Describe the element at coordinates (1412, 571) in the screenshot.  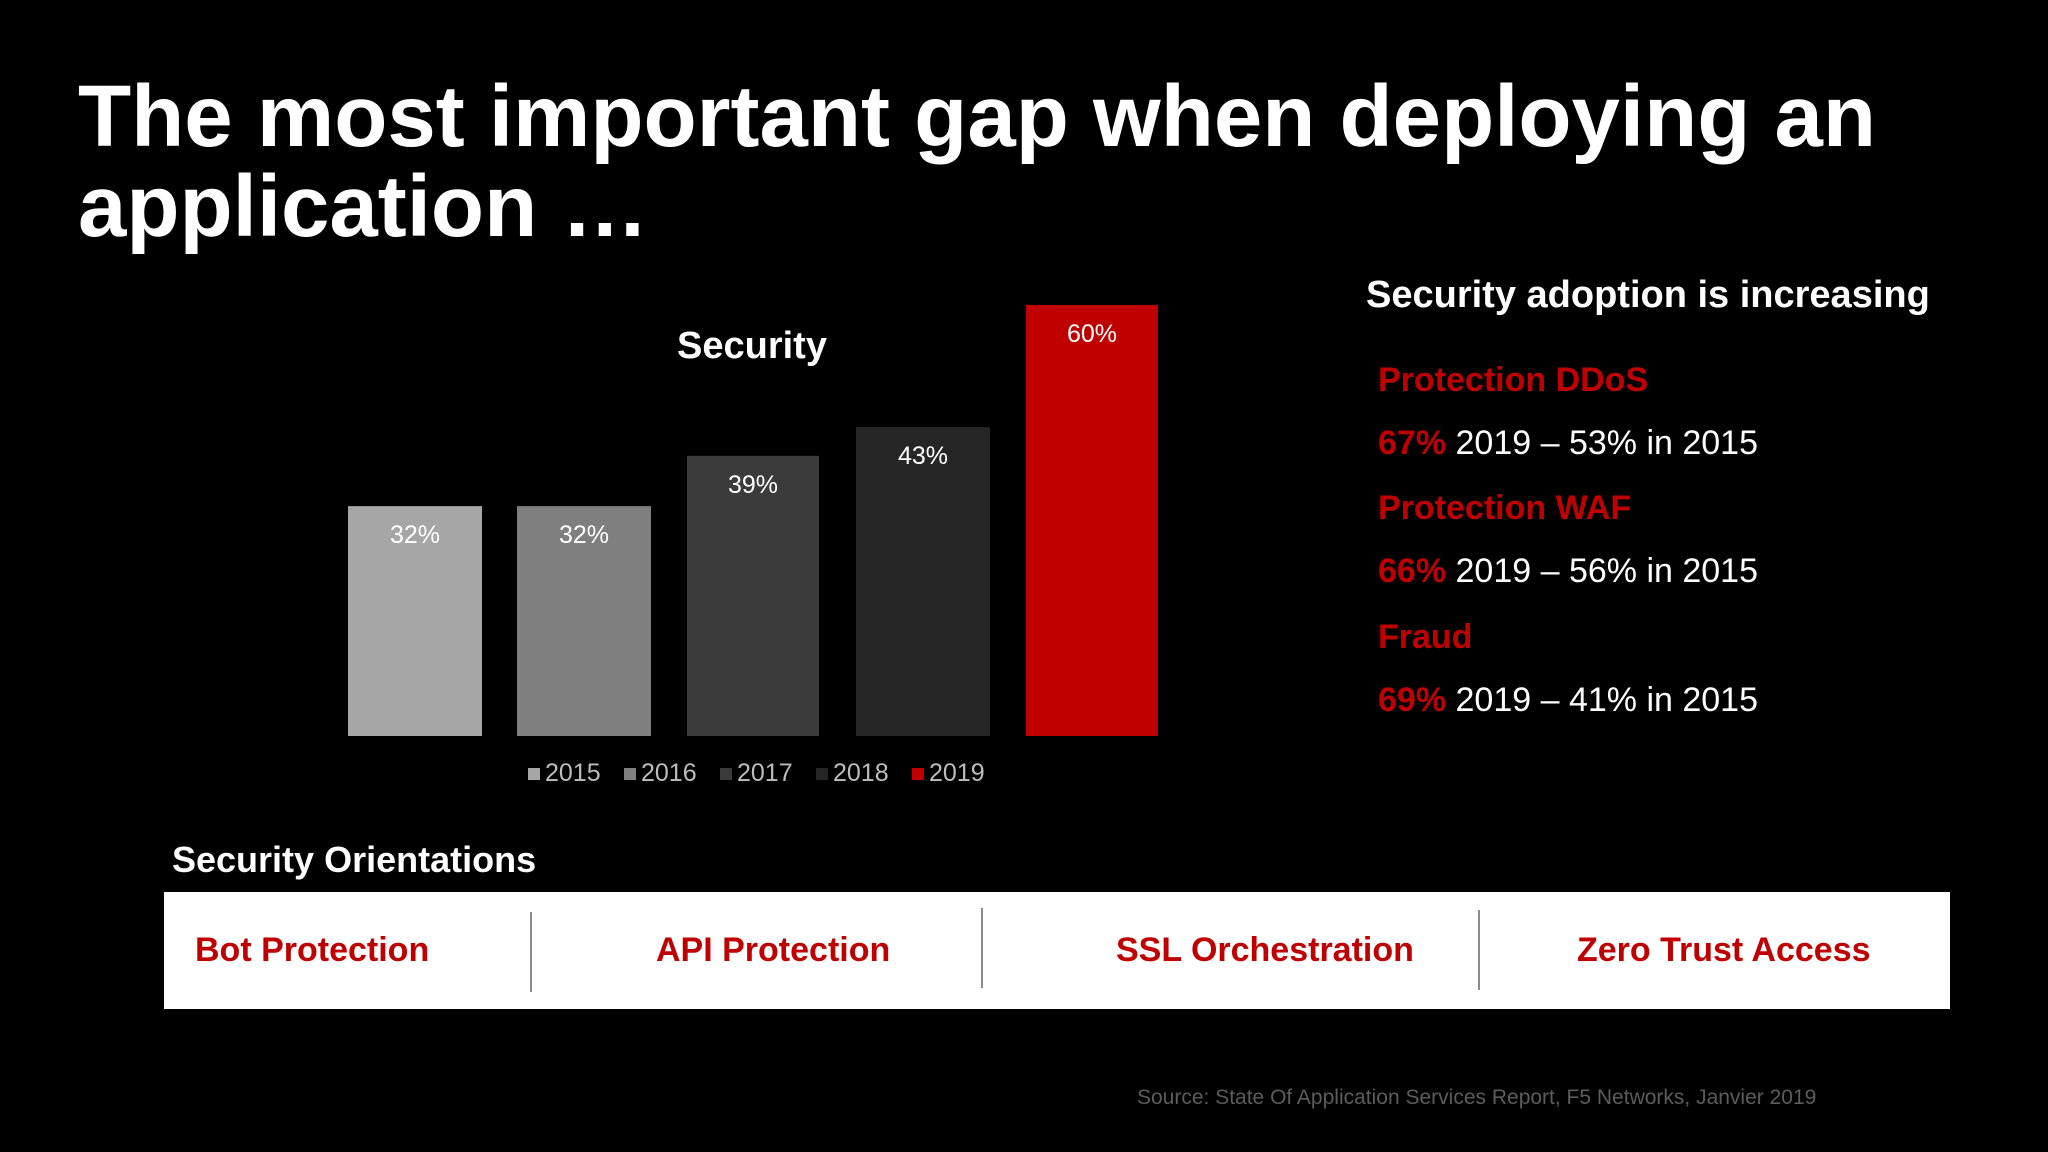
I see `stat-pct: 66%` at that location.